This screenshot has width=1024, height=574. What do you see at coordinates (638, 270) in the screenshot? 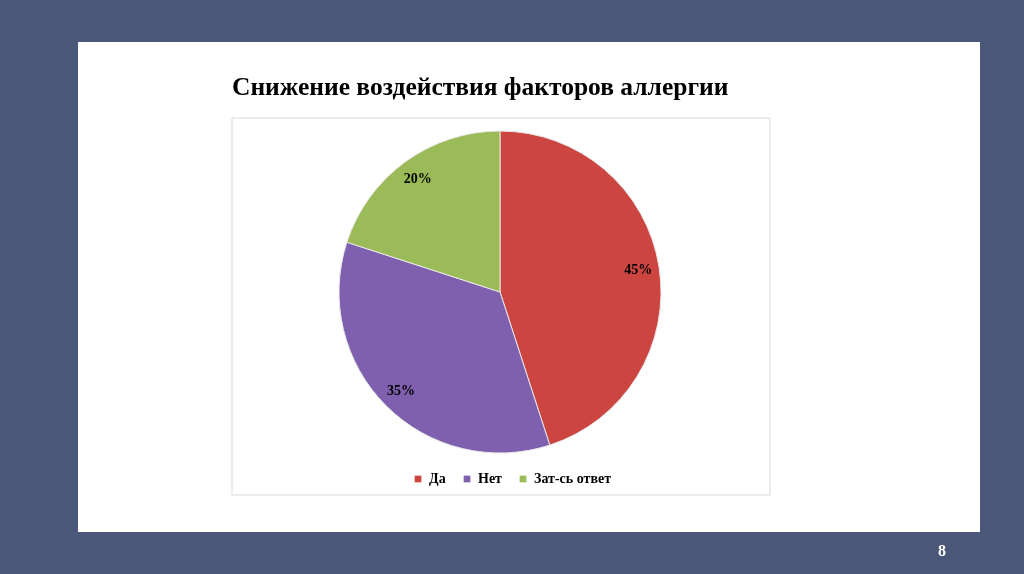
I see `data-label: 45%` at bounding box center [638, 270].